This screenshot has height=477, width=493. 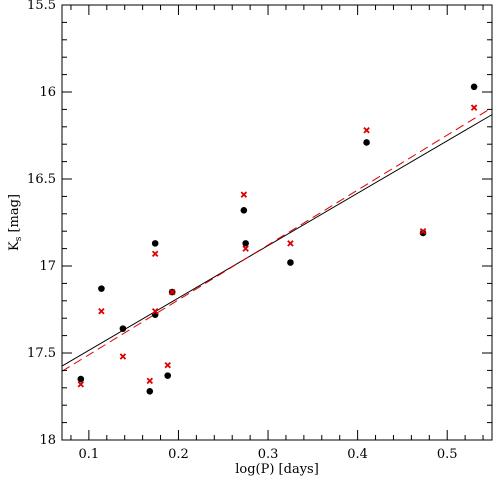 I want to click on x-axis-label: log(P) [days], so click(x=277, y=469).